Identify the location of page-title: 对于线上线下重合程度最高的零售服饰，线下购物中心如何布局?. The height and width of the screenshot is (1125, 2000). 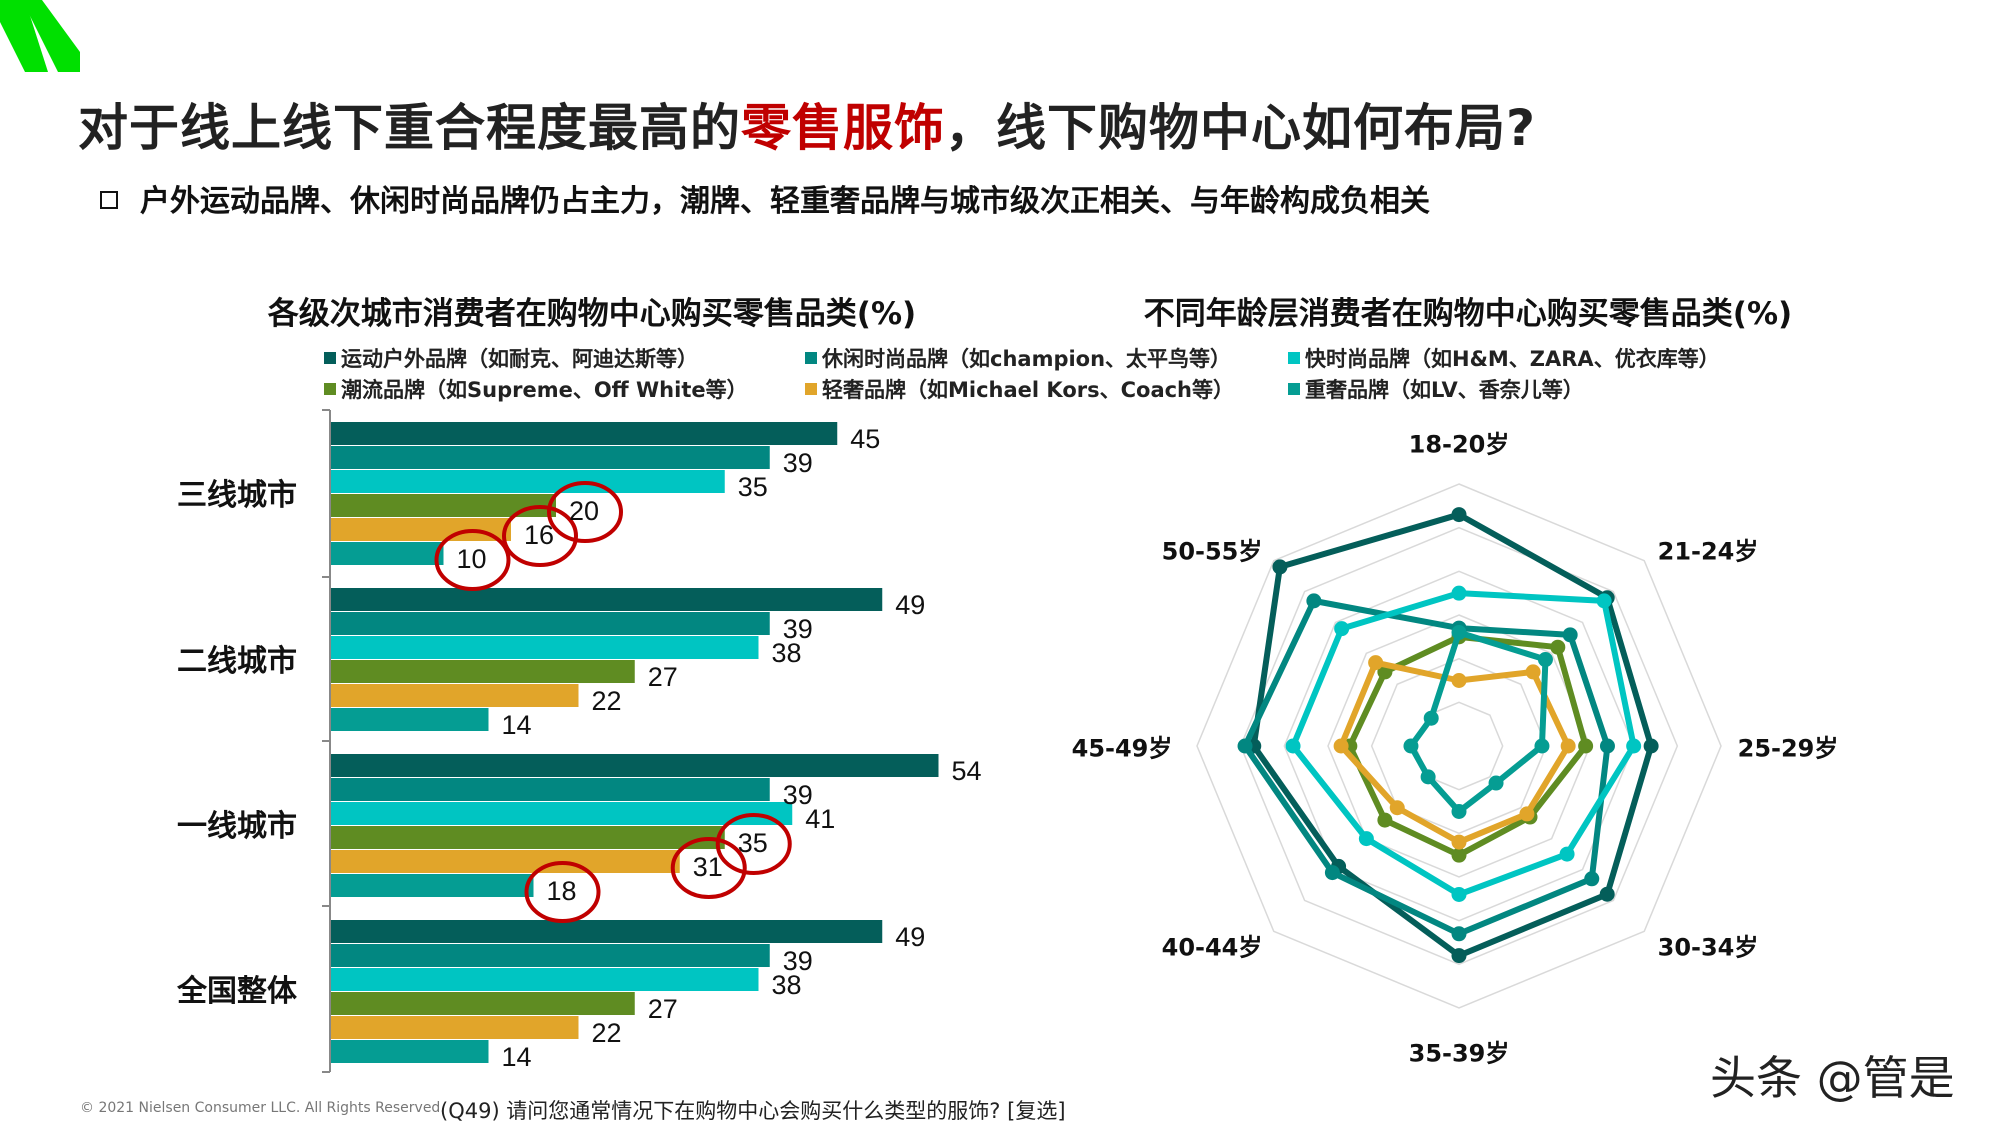
(807, 124).